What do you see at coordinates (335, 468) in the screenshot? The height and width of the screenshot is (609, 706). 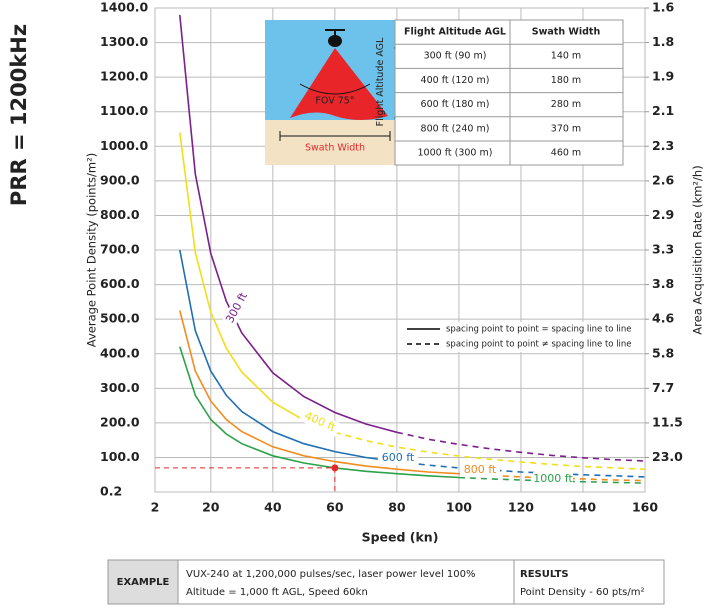 I see `example-point` at bounding box center [335, 468].